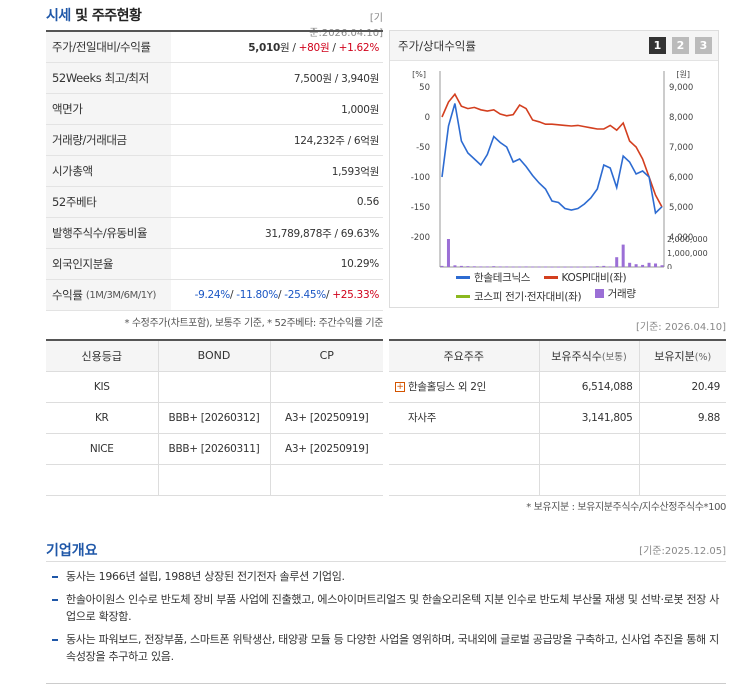 This screenshot has width=746, height=693. Describe the element at coordinates (528, 296) in the screenshot. I see `legend-label: 코스피 전기·전자대비(좌)` at that location.